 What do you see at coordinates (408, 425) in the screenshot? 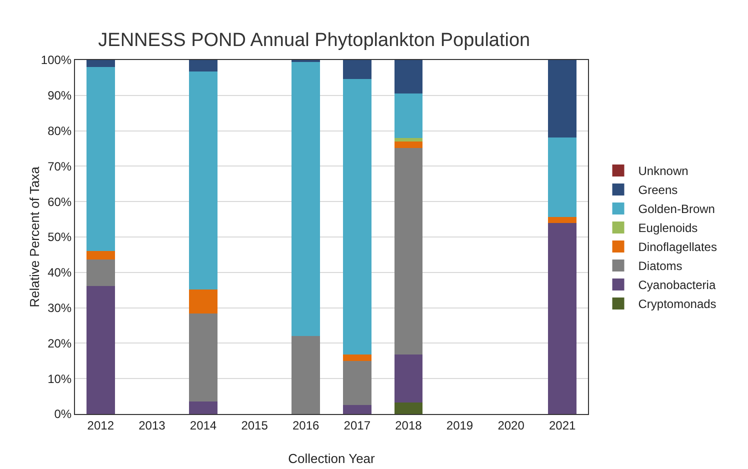
I see `x-tick-label: 2018` at bounding box center [408, 425].